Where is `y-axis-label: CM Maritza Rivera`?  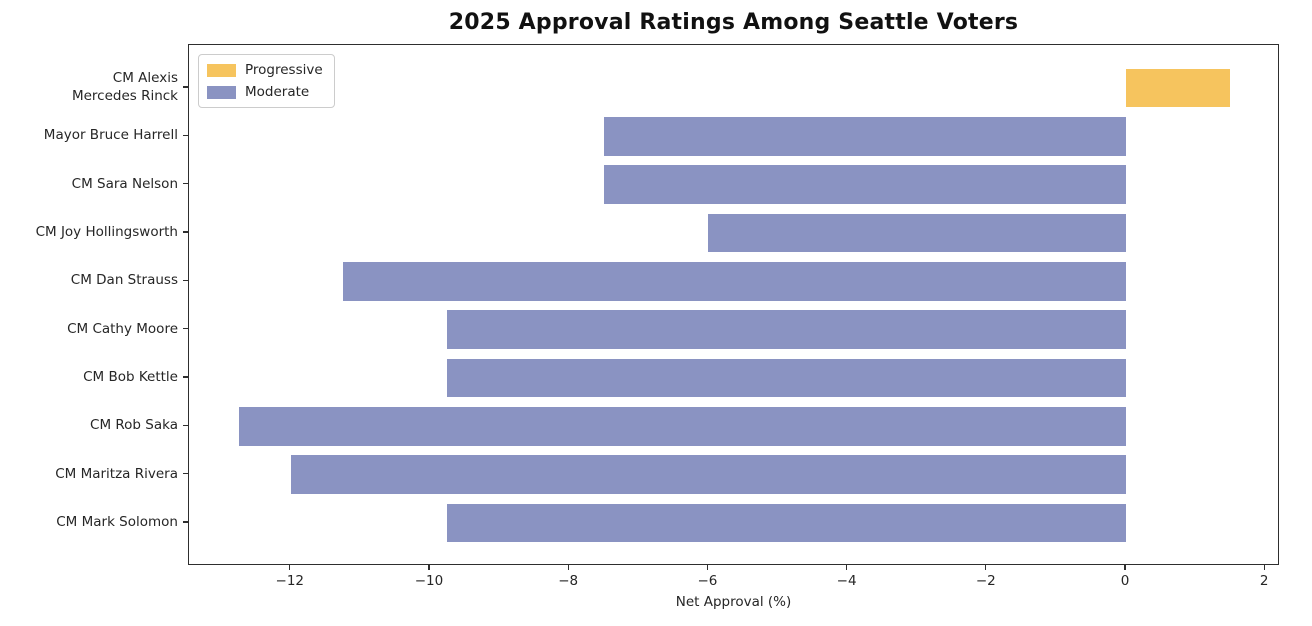
y-axis-label: CM Maritza Rivera is located at coordinates (116, 473).